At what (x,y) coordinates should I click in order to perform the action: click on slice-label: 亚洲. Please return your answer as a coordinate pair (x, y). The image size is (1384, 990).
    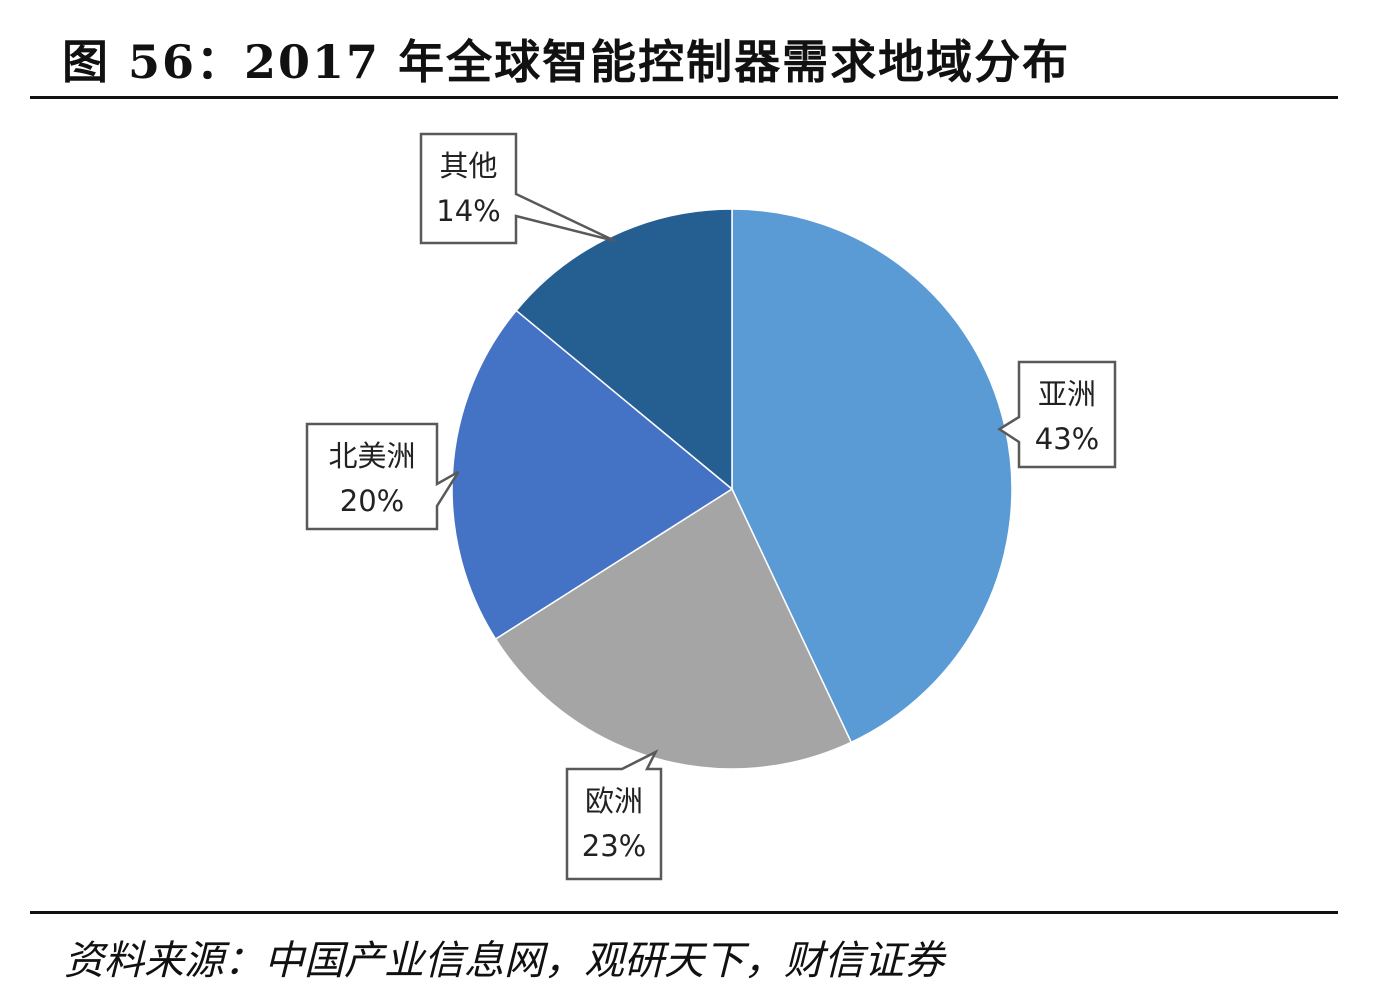
    Looking at the image, I should click on (1067, 394).